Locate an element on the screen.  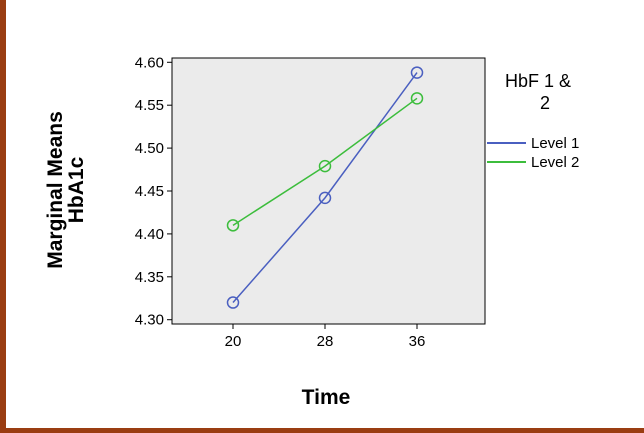
y-axis-ticks: 4.30 4.35 4.40 4.45 4.50 4.55 4.60 is located at coordinates (153, 191).